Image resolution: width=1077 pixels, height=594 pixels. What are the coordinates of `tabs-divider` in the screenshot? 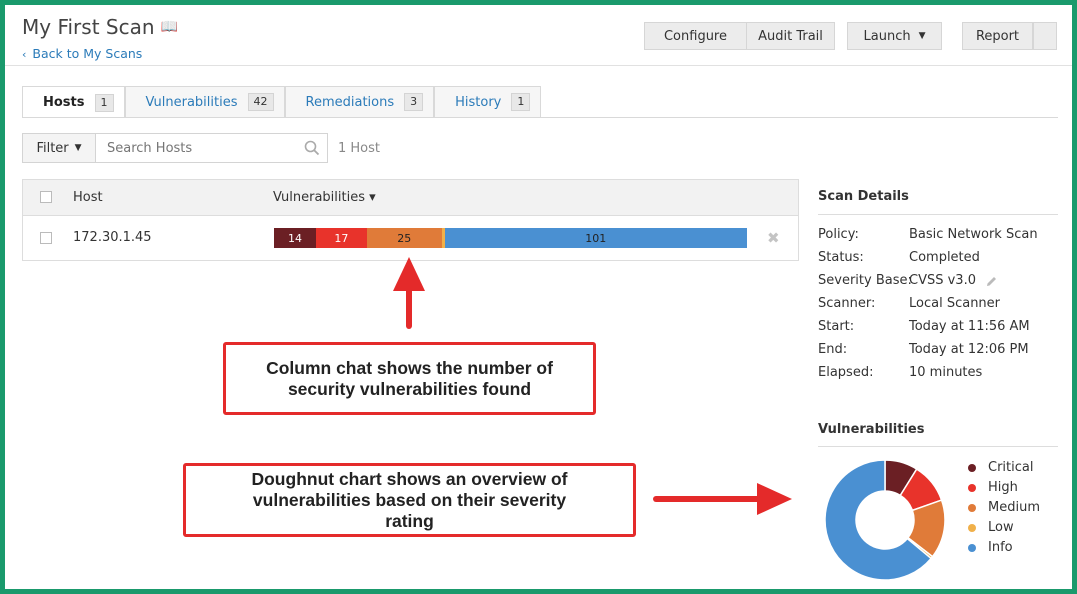 It's located at (540, 117).